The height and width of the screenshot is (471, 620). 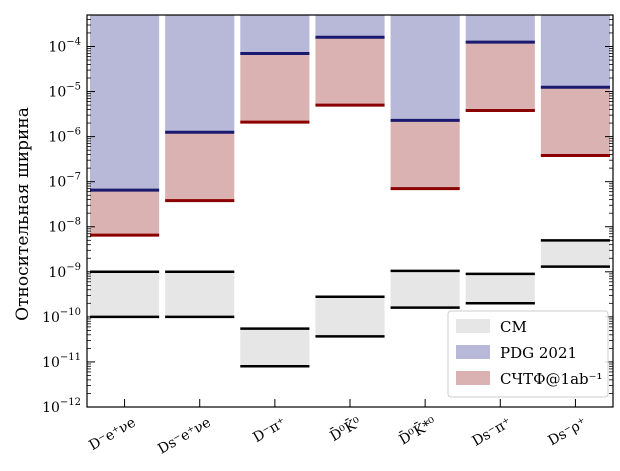 What do you see at coordinates (23, 214) in the screenshot?
I see `y-axis-label: Относительная ширина` at bounding box center [23, 214].